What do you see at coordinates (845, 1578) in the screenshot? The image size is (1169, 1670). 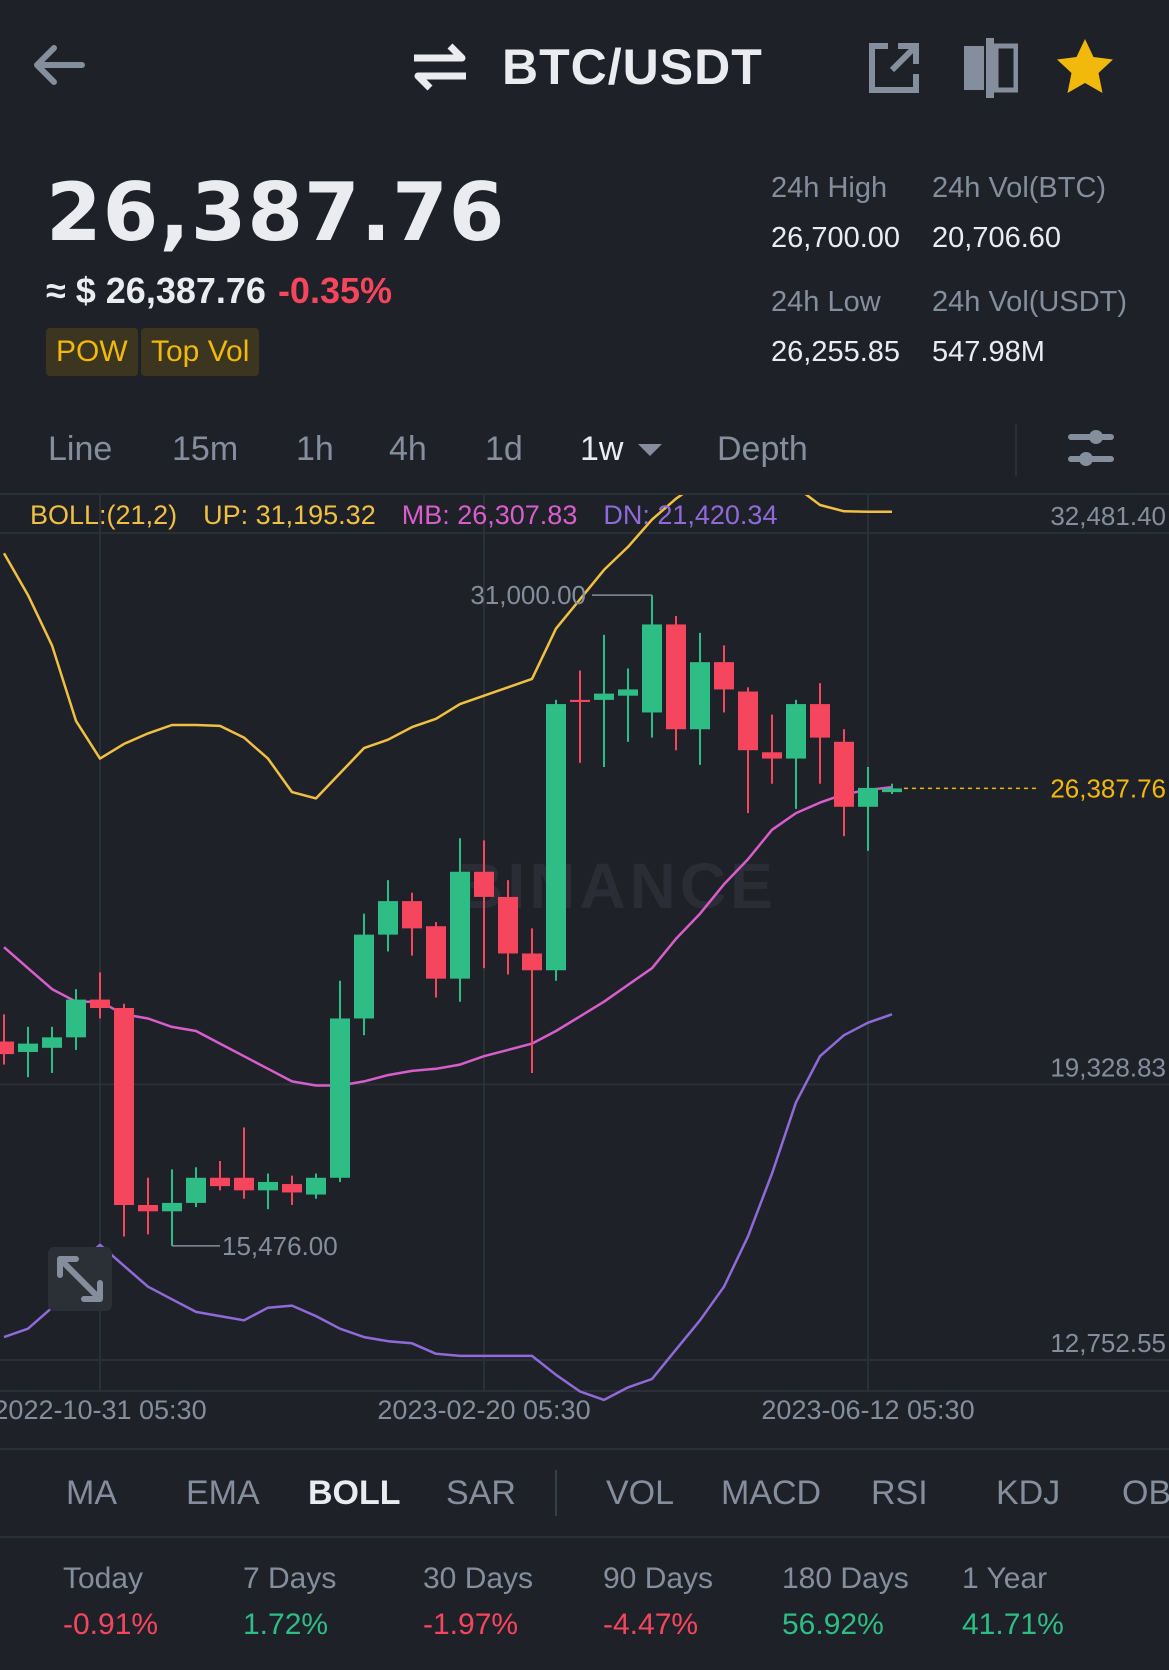 I see `perf-label-180d: 180 Days` at bounding box center [845, 1578].